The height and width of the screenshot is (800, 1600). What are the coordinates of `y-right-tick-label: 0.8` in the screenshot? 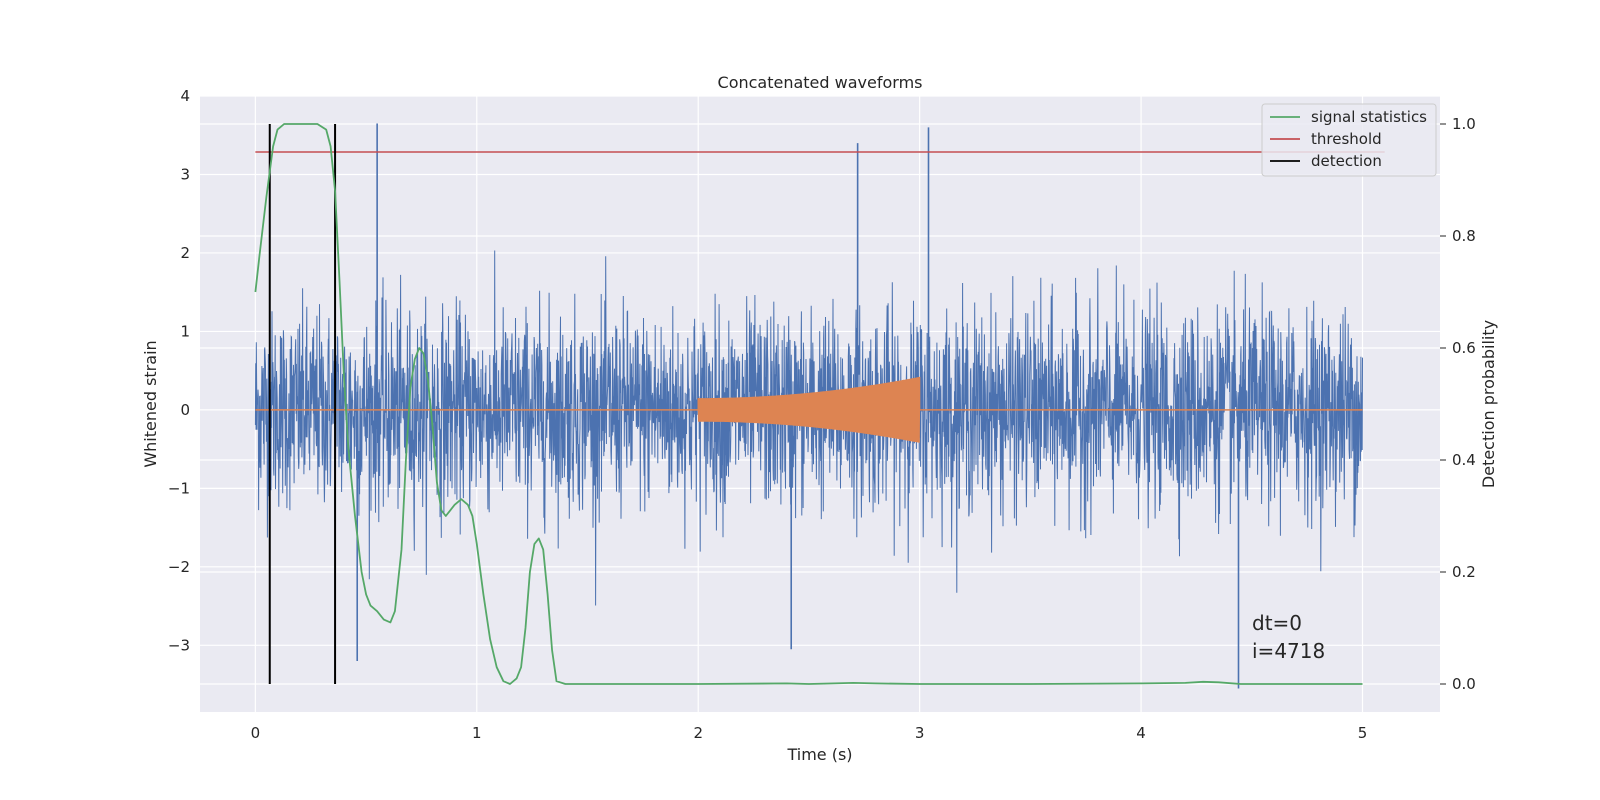 It's located at (1464, 236).